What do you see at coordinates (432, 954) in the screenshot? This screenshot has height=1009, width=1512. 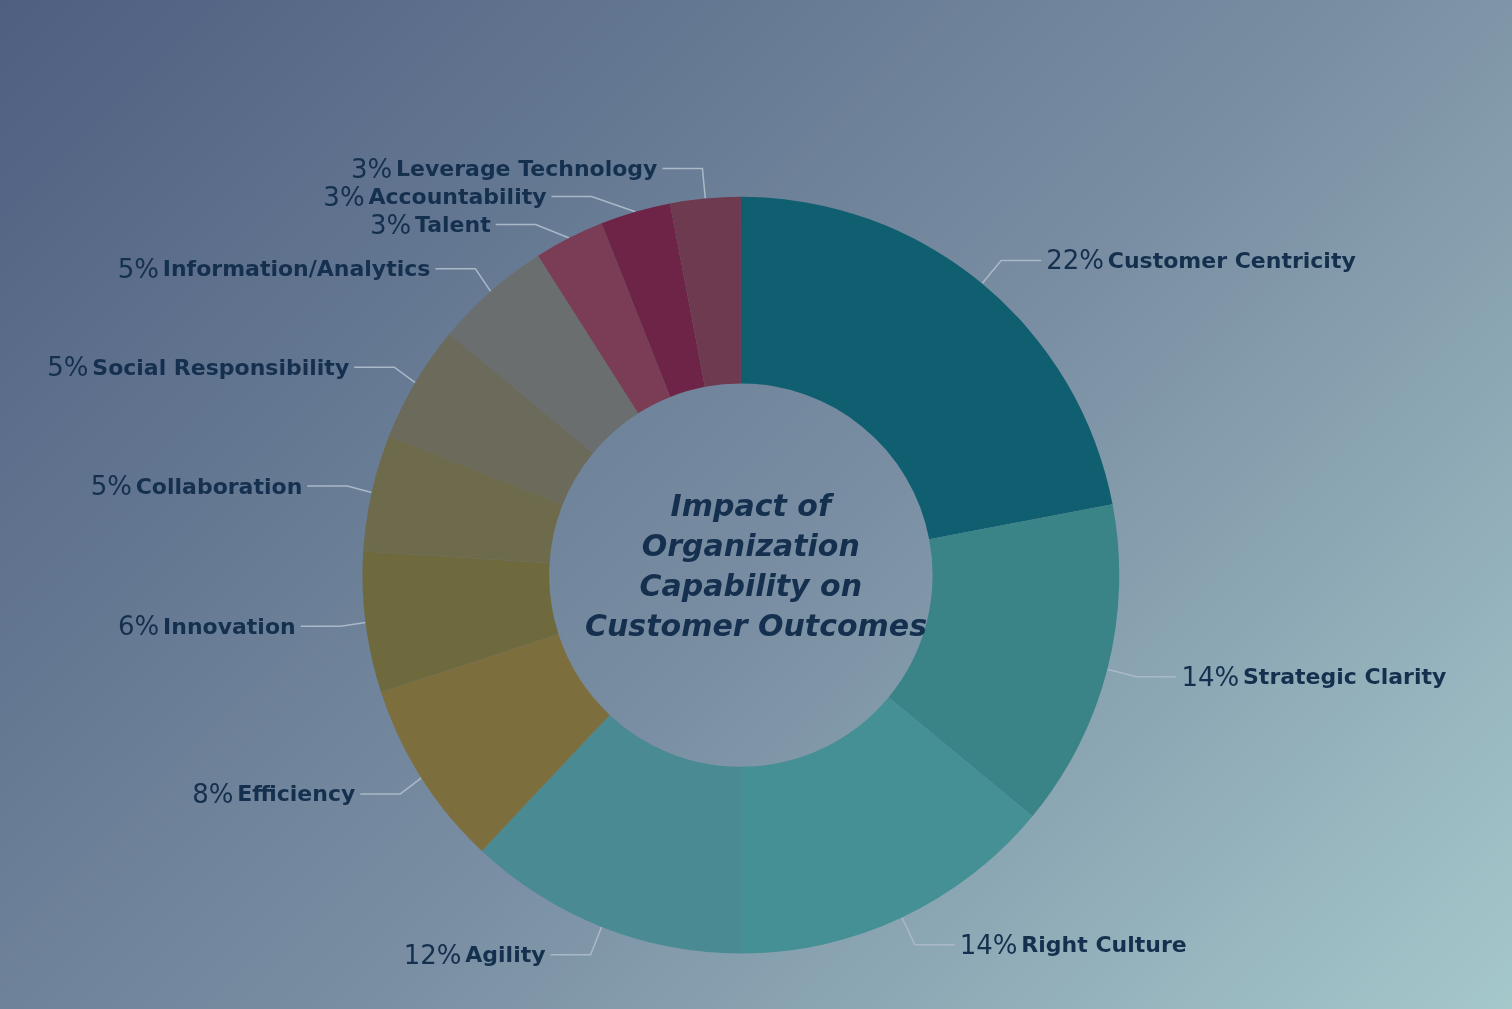 I see `data-label: 12%` at bounding box center [432, 954].